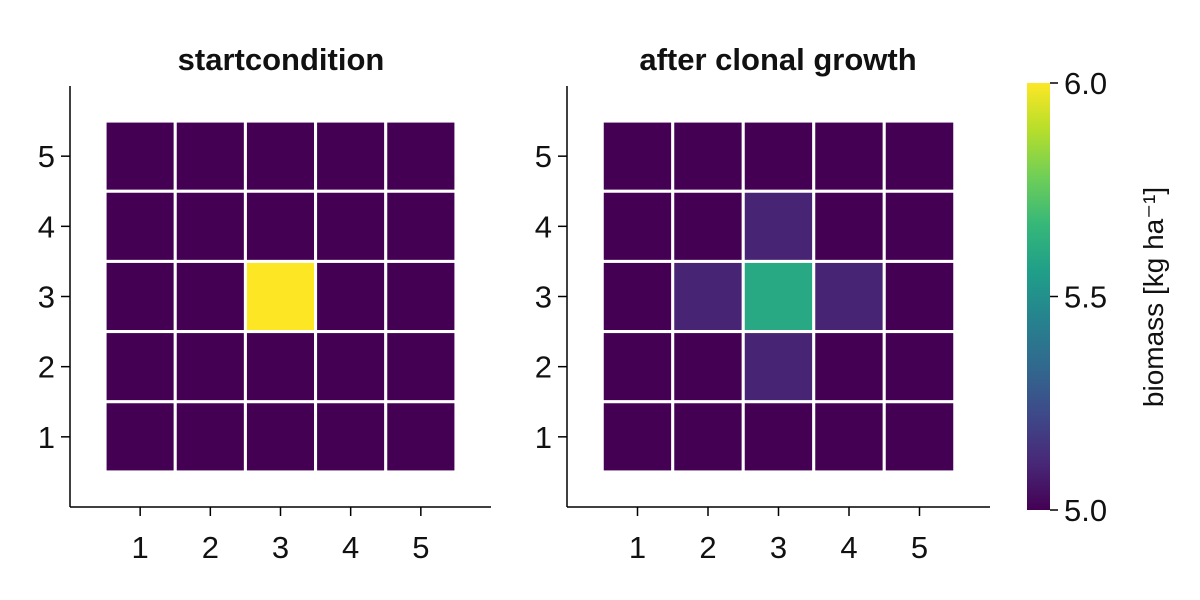 The width and height of the screenshot is (1200, 600). I want to click on colorbar-tick-label: 5.0, so click(1085, 510).